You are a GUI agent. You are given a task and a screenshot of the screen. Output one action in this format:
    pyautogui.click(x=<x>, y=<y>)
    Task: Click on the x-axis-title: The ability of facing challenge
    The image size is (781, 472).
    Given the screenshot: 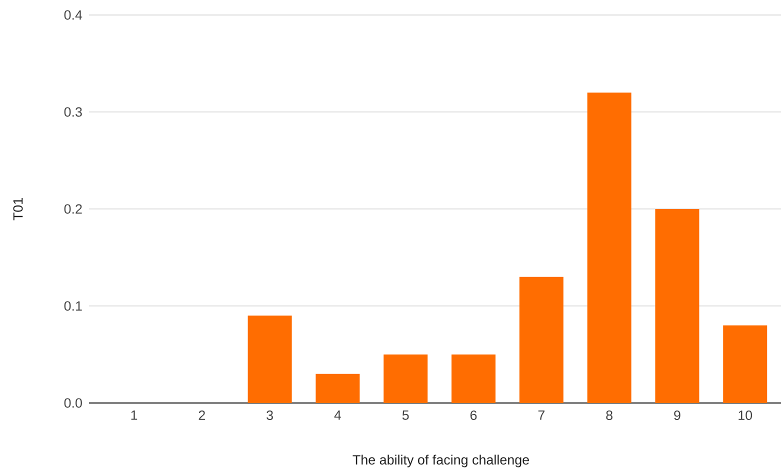 What is the action you would take?
    pyautogui.click(x=440, y=461)
    